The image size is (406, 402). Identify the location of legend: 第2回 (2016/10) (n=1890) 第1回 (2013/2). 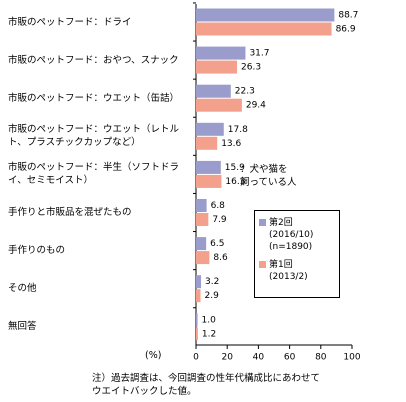
(297, 254).